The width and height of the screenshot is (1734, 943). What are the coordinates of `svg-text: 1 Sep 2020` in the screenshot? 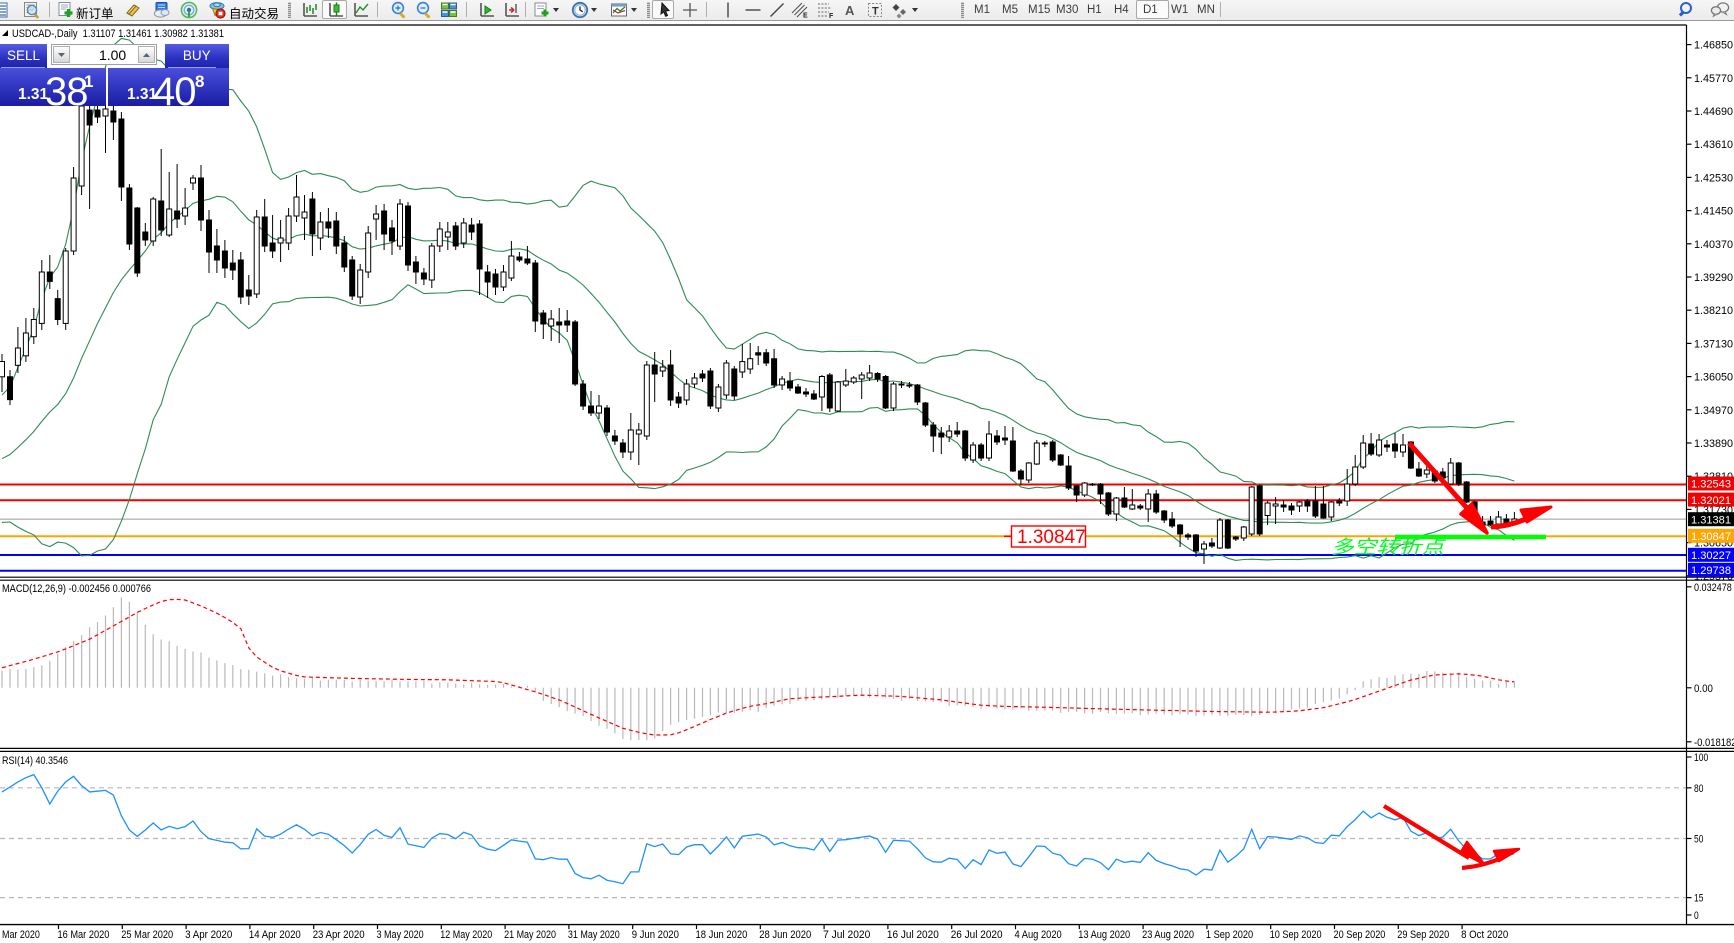 It's located at (1229, 935).